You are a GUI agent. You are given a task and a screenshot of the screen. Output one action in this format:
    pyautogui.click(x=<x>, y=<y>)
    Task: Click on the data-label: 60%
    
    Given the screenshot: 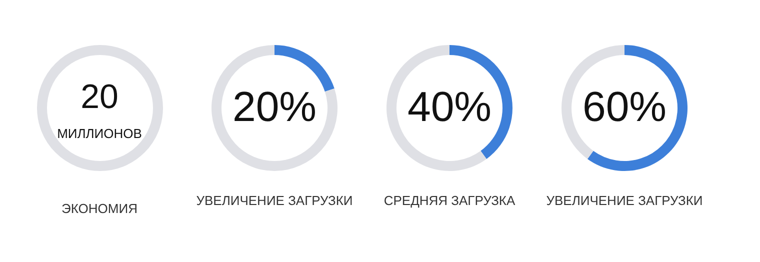 What is the action you would take?
    pyautogui.click(x=624, y=106)
    